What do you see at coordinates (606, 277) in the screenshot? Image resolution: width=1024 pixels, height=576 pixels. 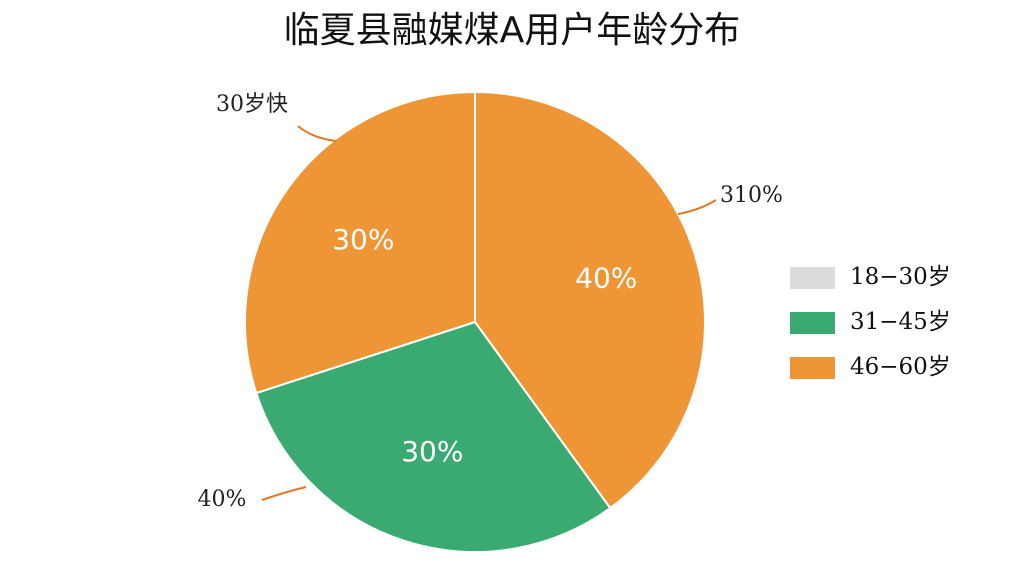 I see `slice-label: 40%` at bounding box center [606, 277].